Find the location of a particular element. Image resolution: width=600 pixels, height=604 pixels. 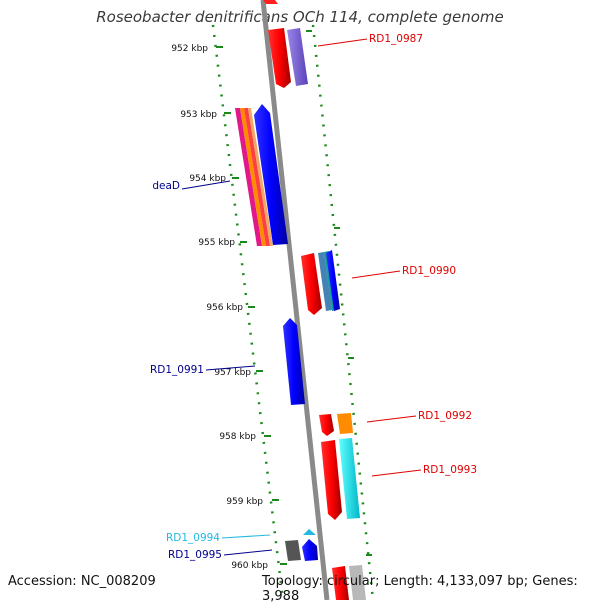

tick-label: 960 kbp is located at coordinates (249, 566).